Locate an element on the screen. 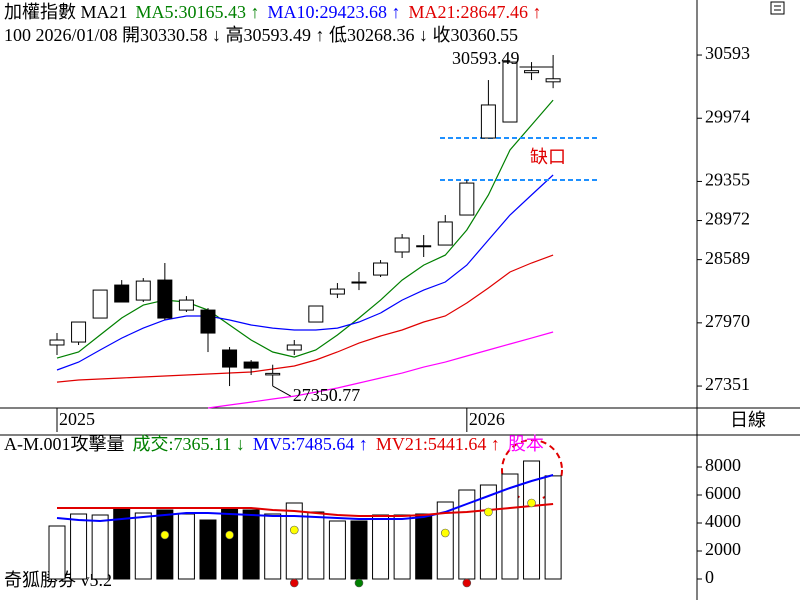 Image resolution: width=800 pixels, height=600 pixels. y-tick-label: 4000 is located at coordinates (723, 521).